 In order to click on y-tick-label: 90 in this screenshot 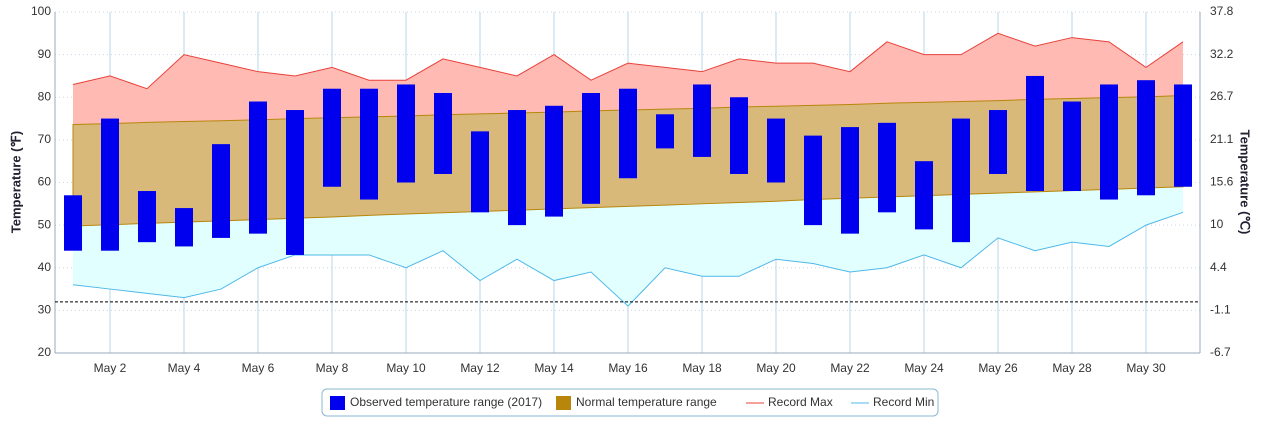, I will do `click(45, 54)`.